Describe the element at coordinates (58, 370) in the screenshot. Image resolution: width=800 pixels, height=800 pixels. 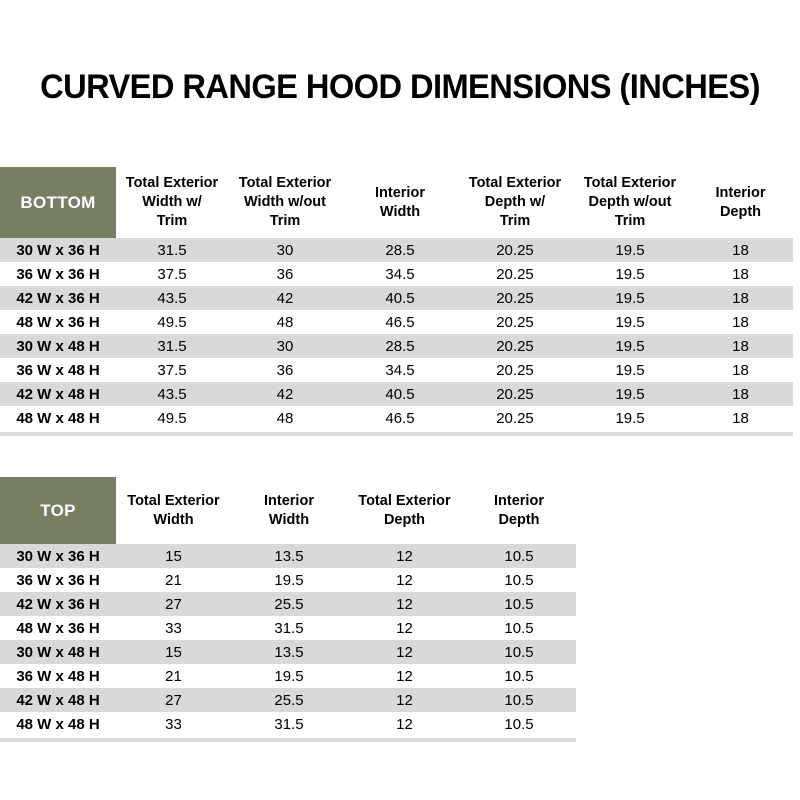
I see `size-row-label: 36 W x 48 H` at that location.